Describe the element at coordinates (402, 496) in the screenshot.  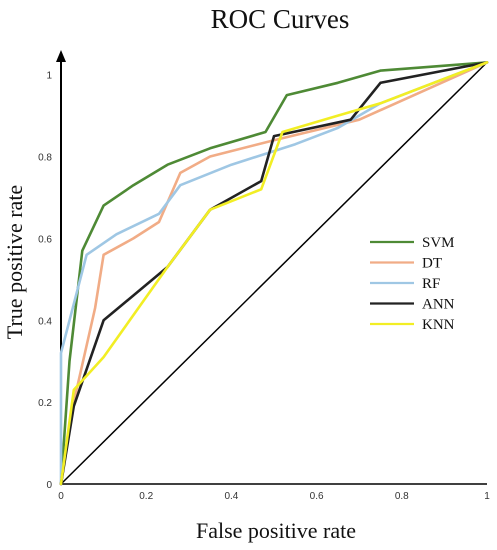
I see `x-tick-label: 0.8` at that location.